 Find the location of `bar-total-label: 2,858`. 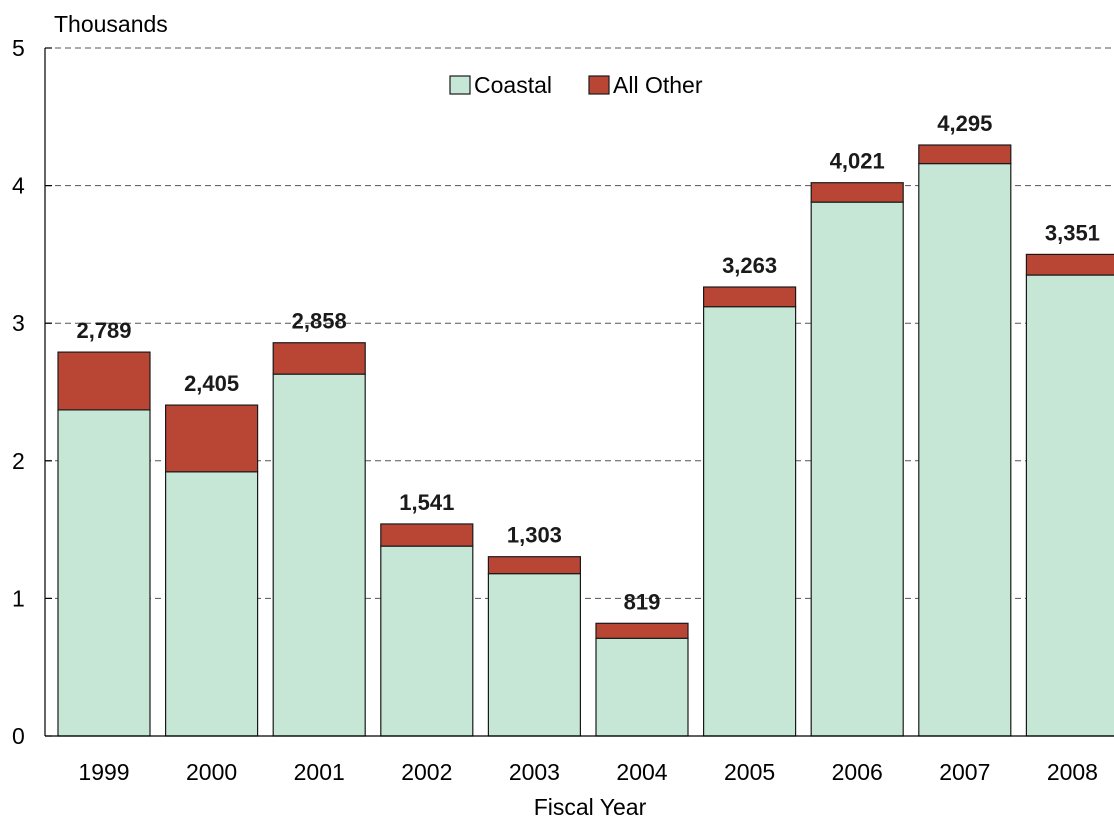

bar-total-label: 2,858 is located at coordinates (319, 321).